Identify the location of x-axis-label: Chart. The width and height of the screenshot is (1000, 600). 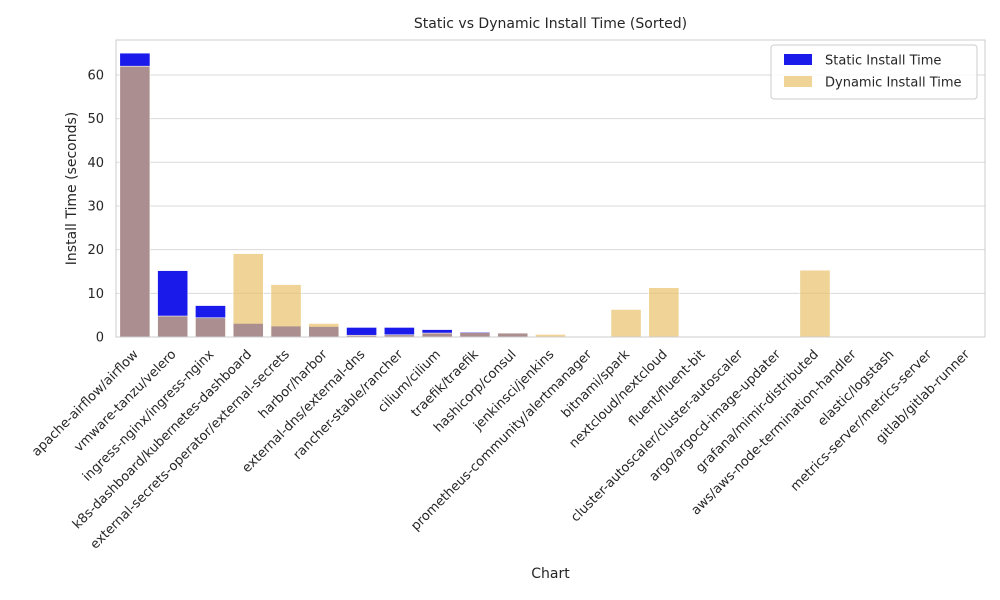
(550, 574).